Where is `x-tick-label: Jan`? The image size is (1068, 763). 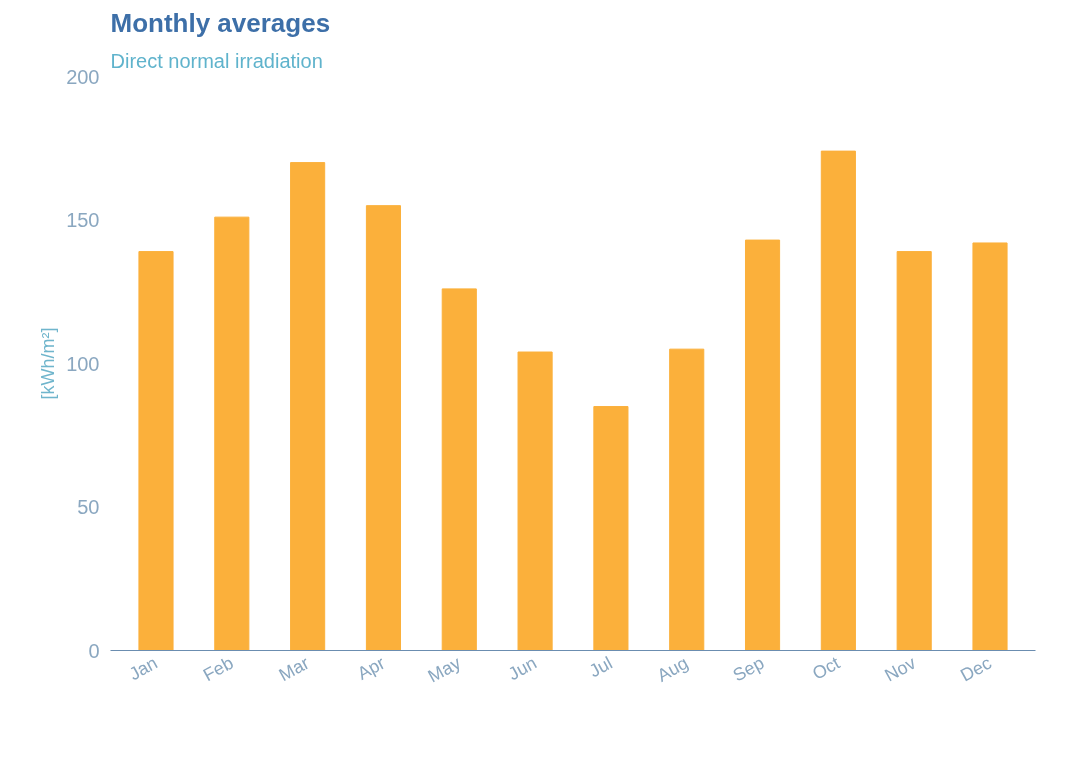
x-tick-label: Jan is located at coordinates (143, 668).